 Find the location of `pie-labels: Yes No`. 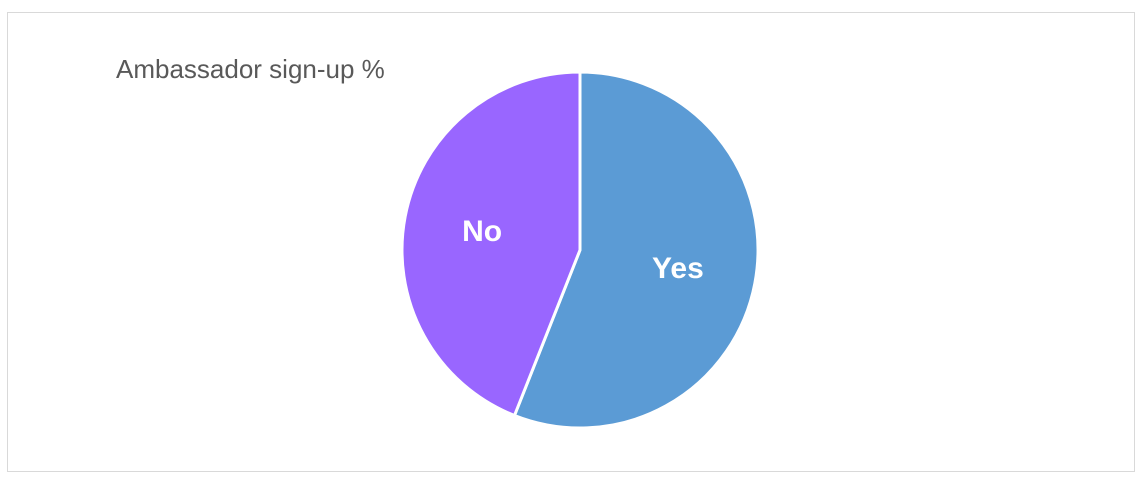

pie-labels: Yes No is located at coordinates (583, 250).